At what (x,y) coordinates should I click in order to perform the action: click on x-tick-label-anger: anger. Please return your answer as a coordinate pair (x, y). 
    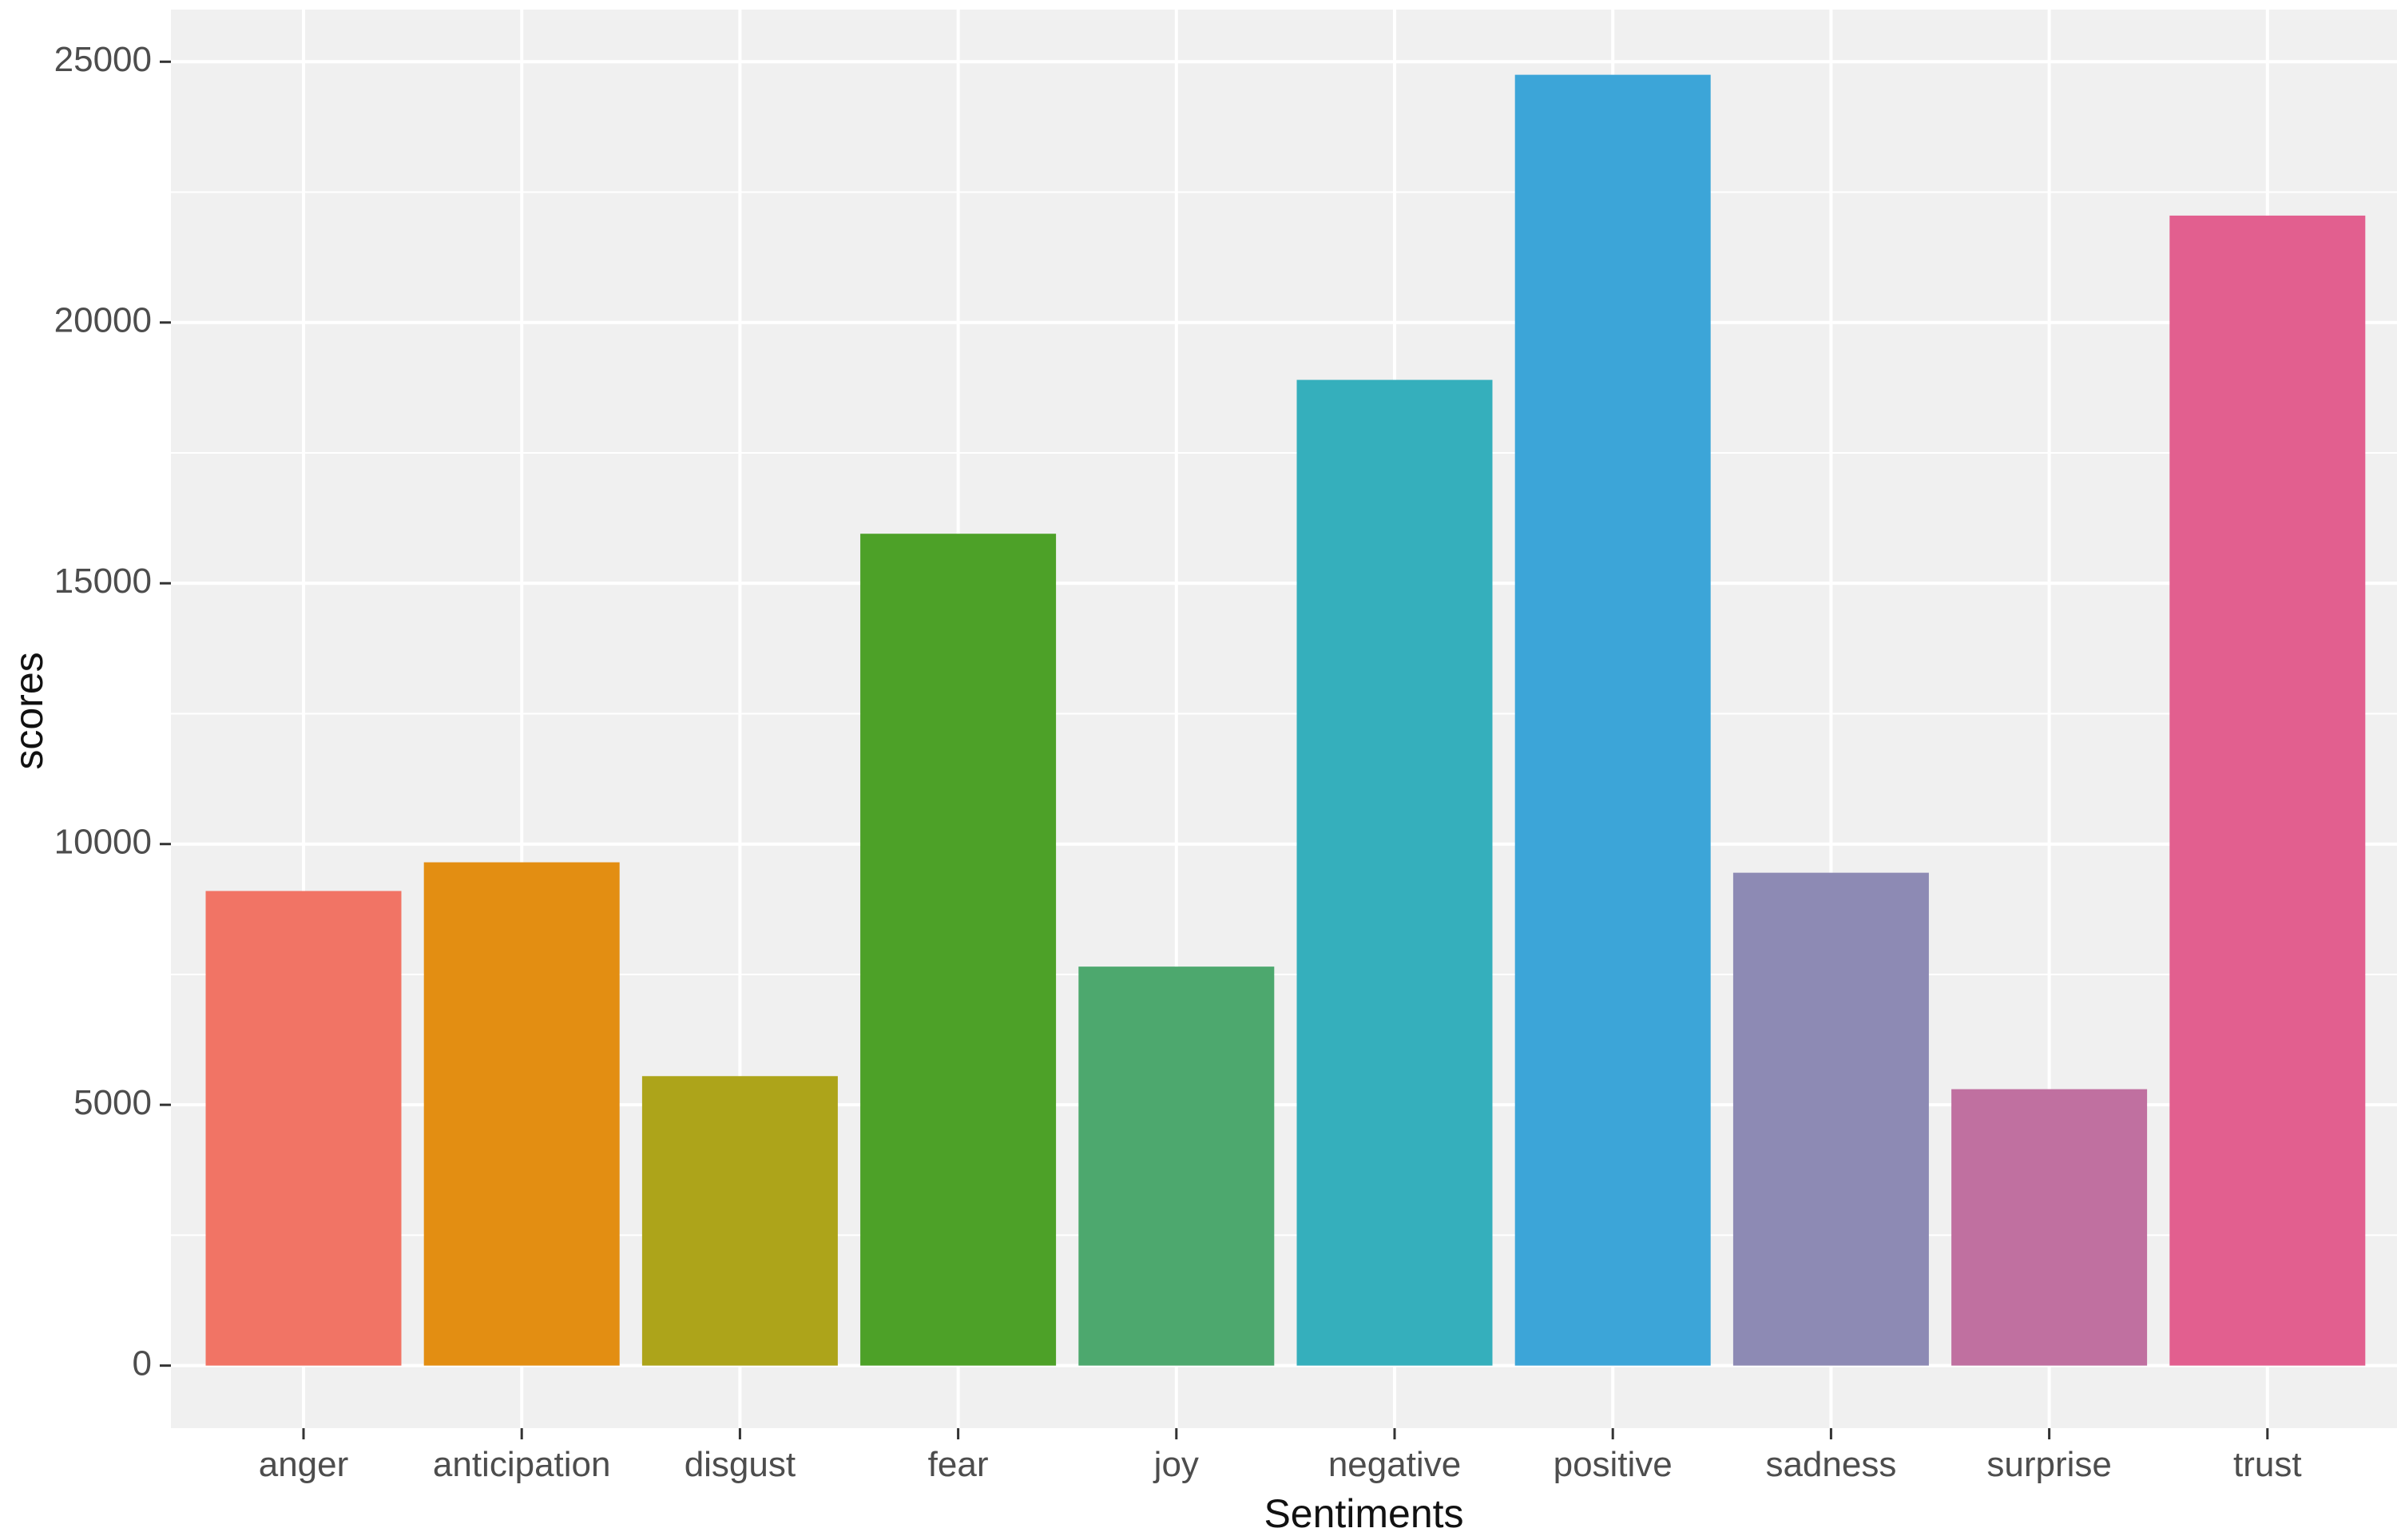
    Looking at the image, I should click on (304, 1465).